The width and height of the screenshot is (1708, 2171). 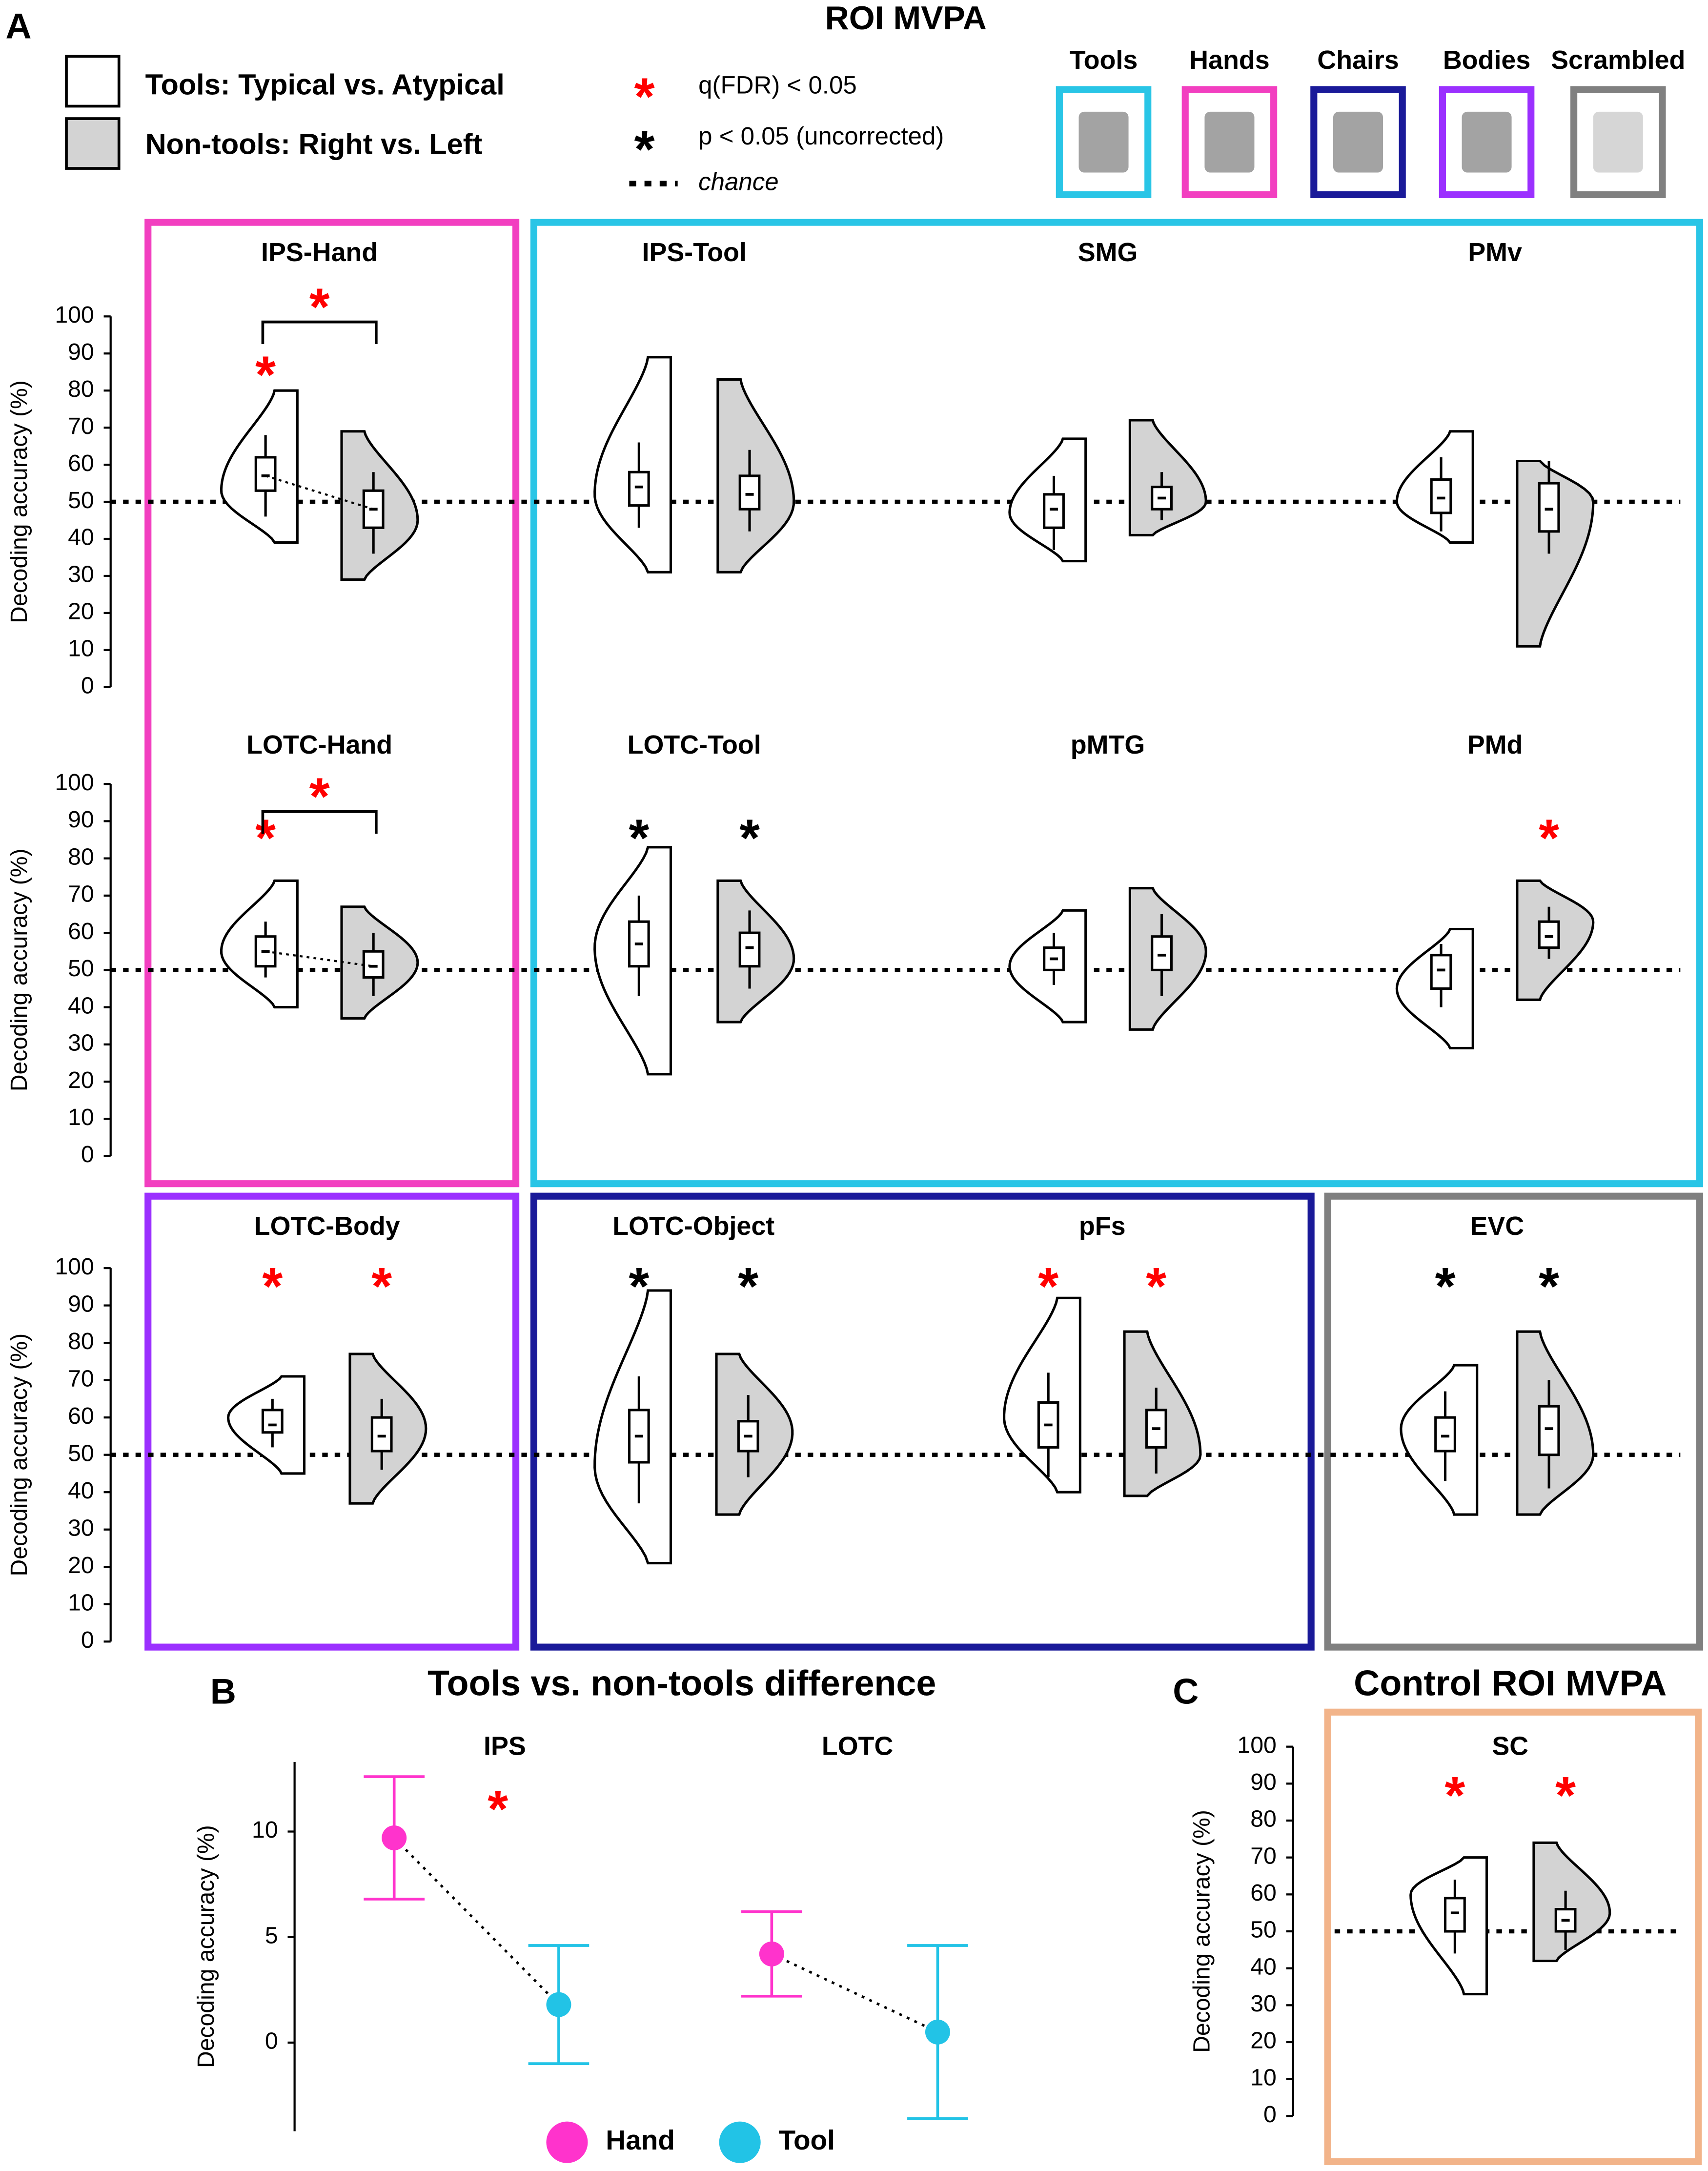 What do you see at coordinates (223, 1691) in the screenshot?
I see `panel-label: B` at bounding box center [223, 1691].